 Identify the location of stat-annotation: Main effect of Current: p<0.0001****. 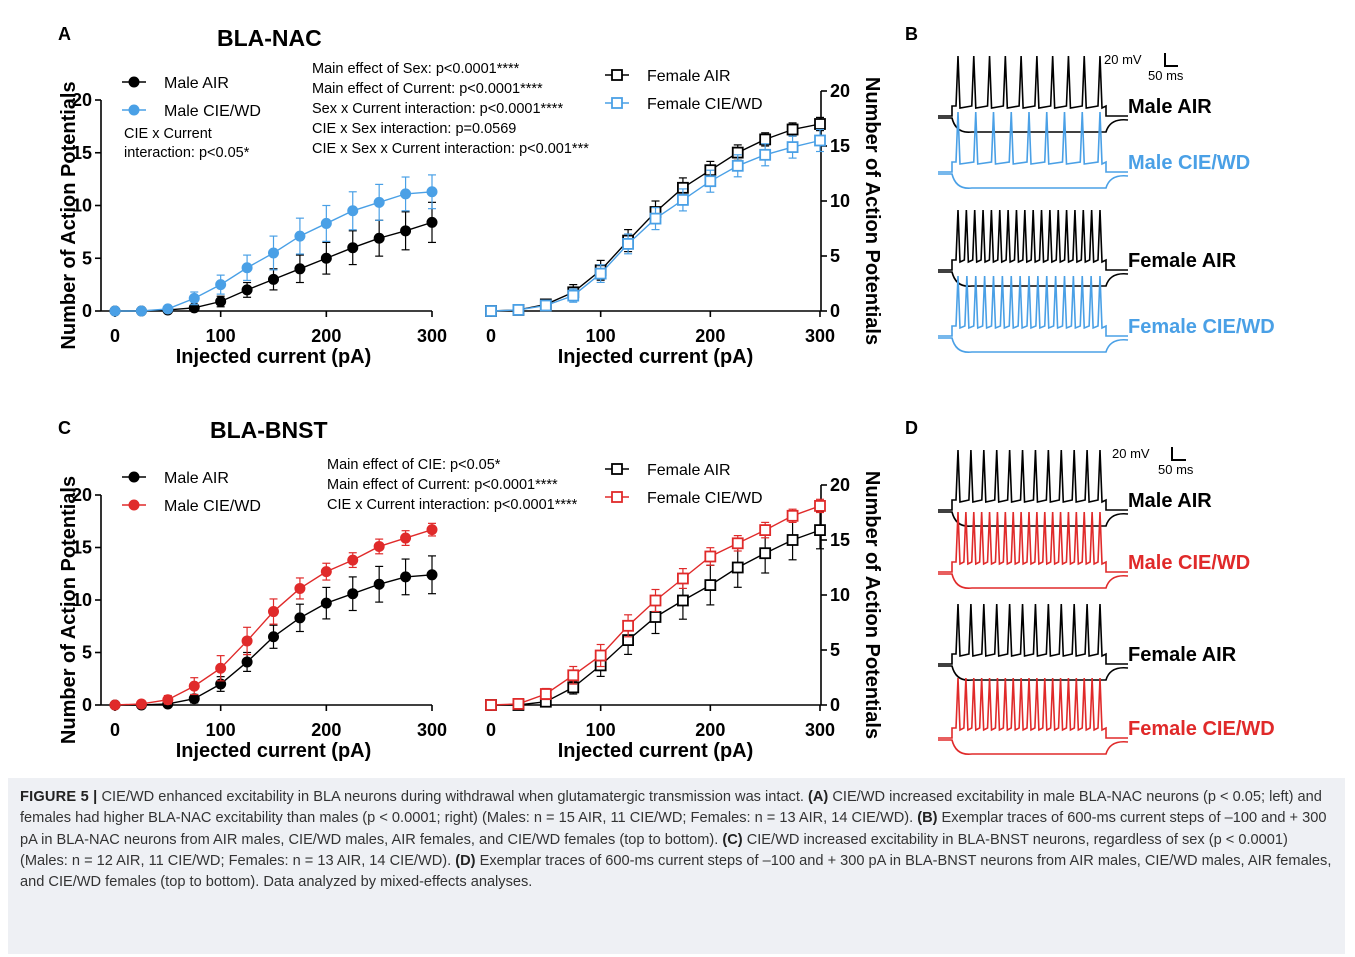
(427, 89).